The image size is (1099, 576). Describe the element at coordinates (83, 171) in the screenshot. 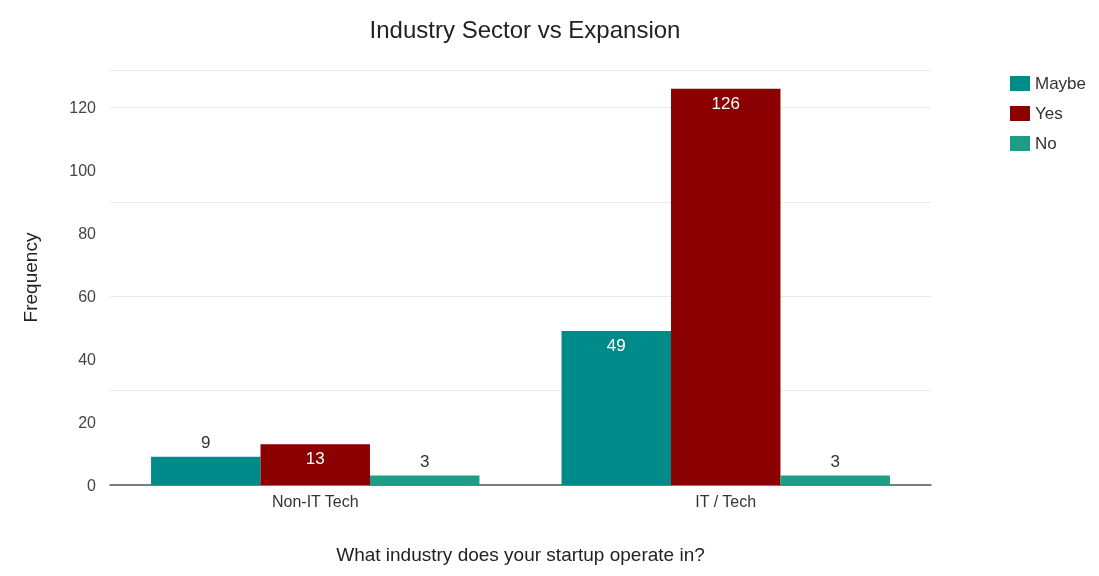

I see `y-tick-label: 100` at that location.